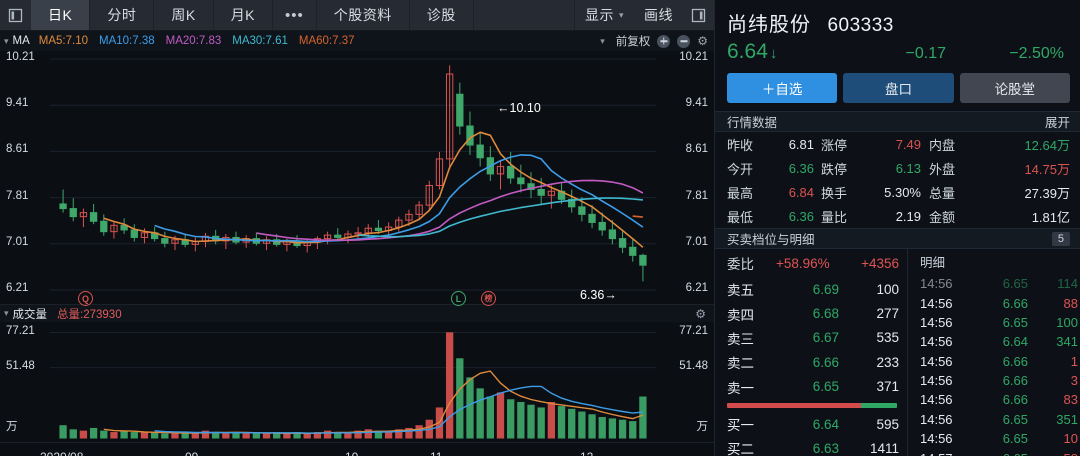 This screenshot has width=1080, height=456. What do you see at coordinates (1047, 145) in the screenshot?
I see `market-value: 12.64万` at bounding box center [1047, 145].